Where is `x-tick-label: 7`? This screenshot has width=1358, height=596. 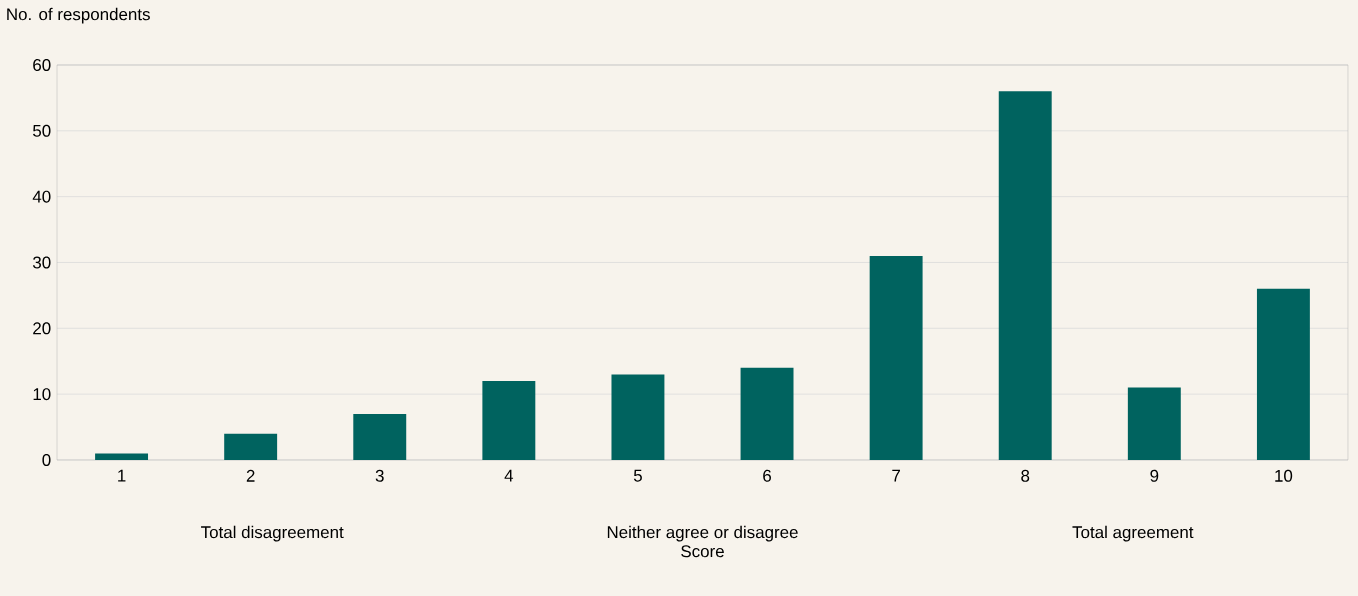
x-tick-label: 7 is located at coordinates (896, 475).